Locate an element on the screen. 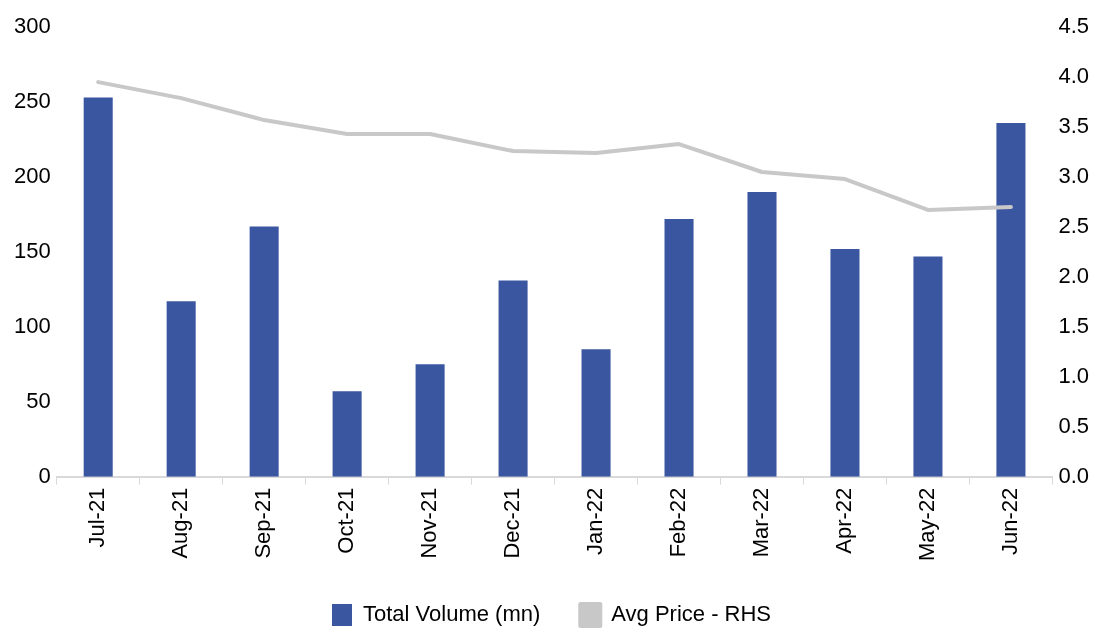 Image resolution: width=1109 pixels, height=644 pixels. x-tick-label: May-22 is located at coordinates (927, 524).